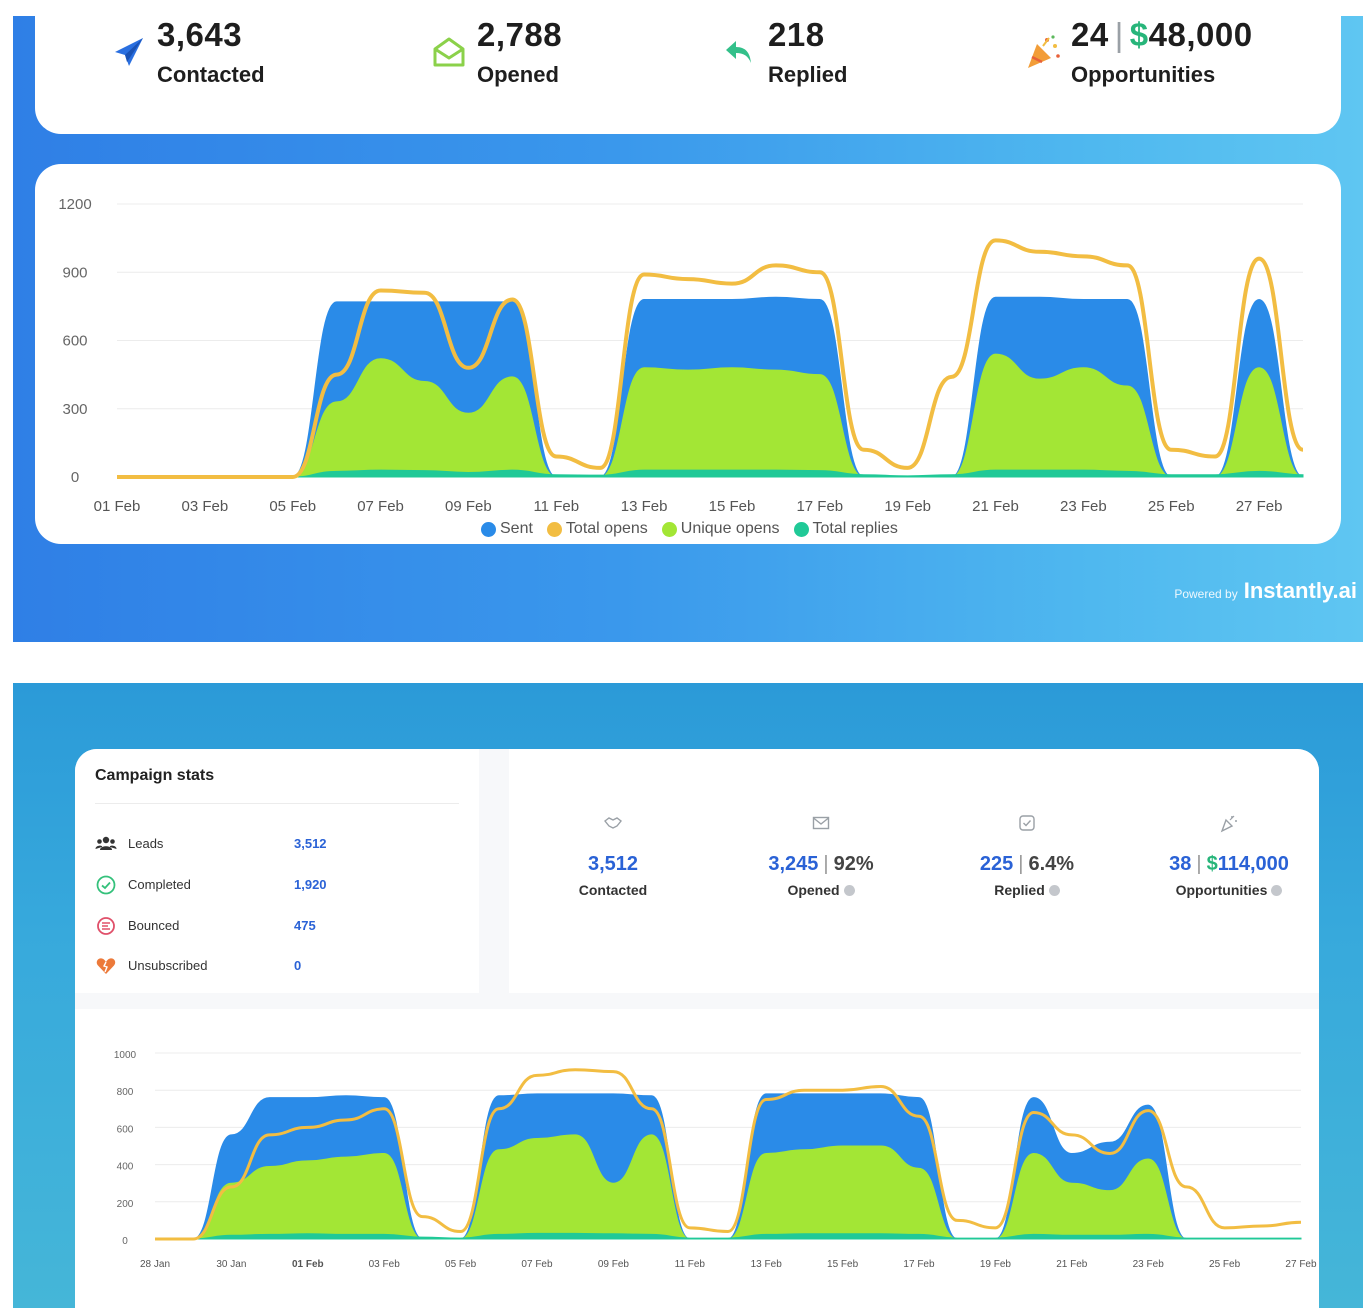 This screenshot has width=1372, height=1308. What do you see at coordinates (106, 885) in the screenshot?
I see `check-circle-icon` at bounding box center [106, 885].